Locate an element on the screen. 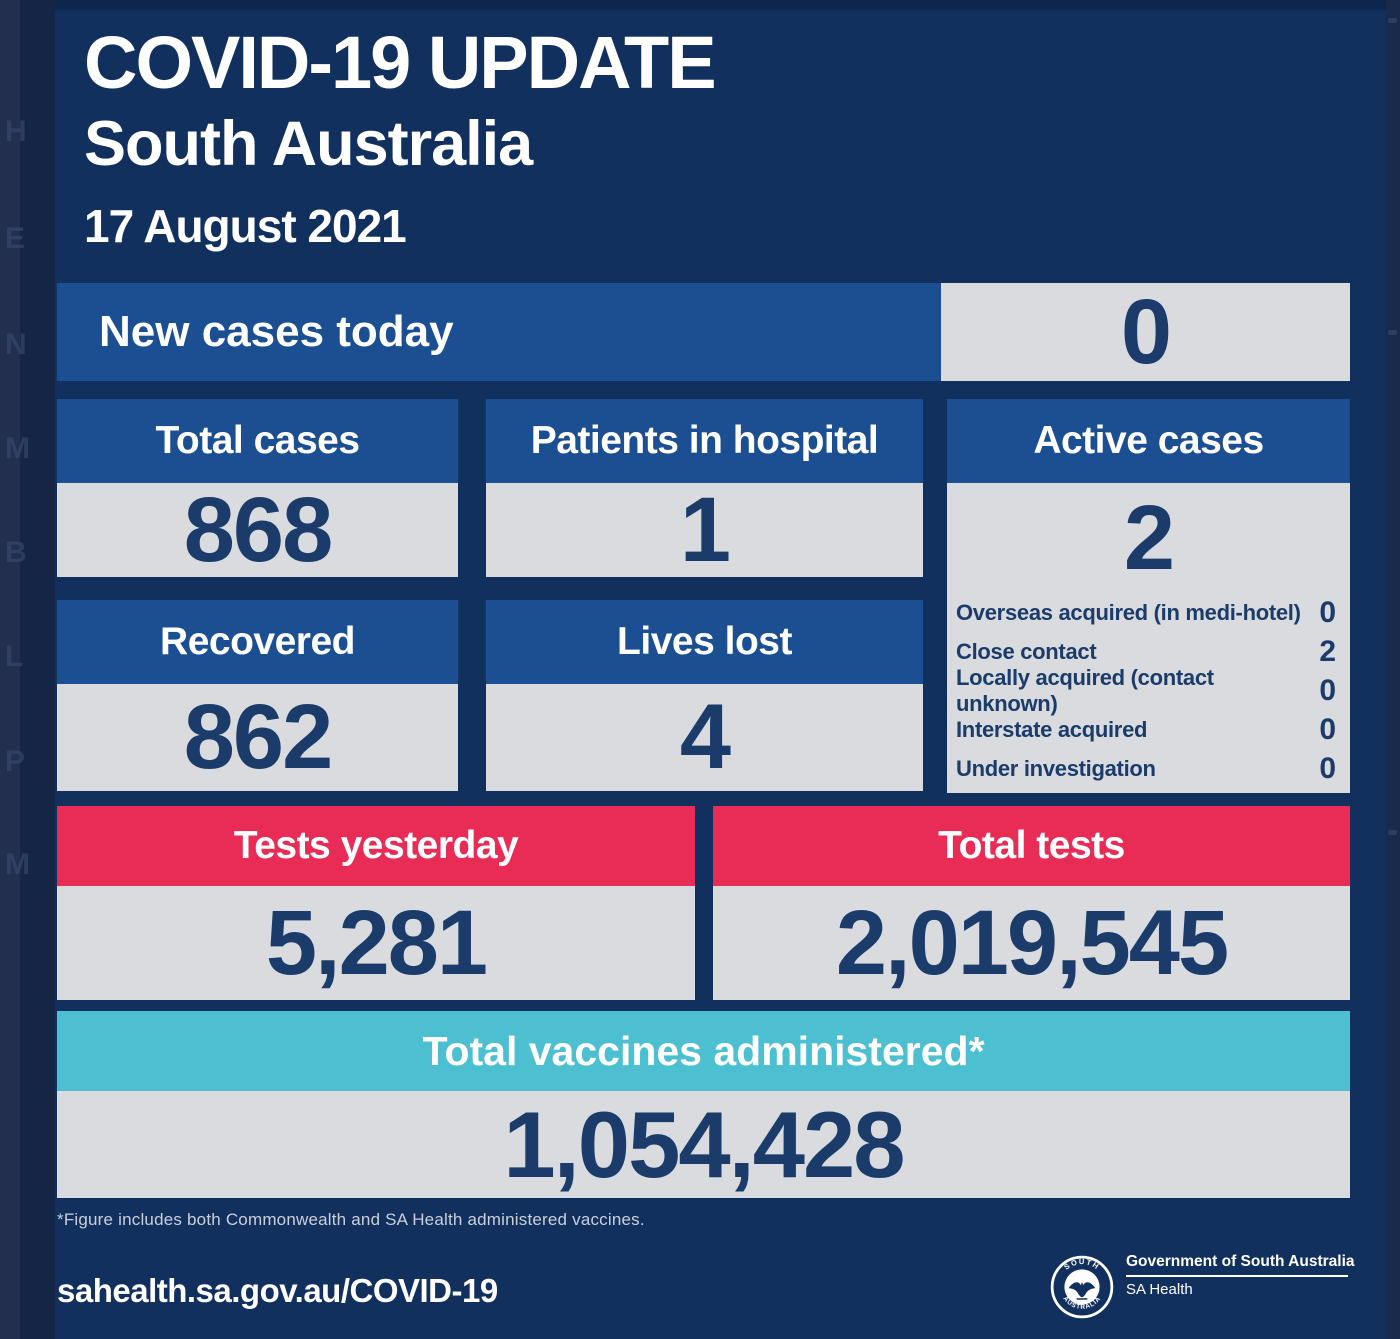  background-nav-letter: P is located at coordinates (16, 761).